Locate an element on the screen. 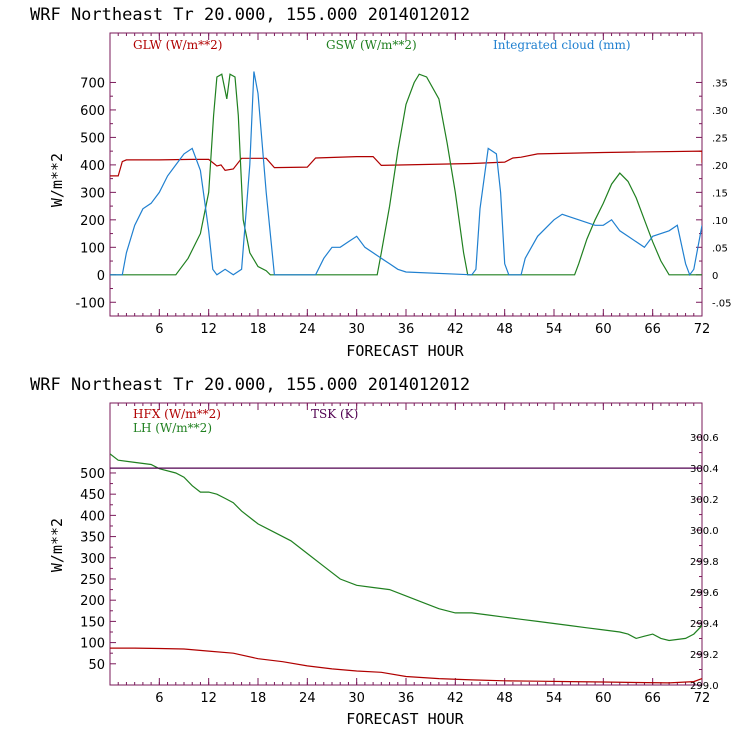  y2-tick-label: .30 is located at coordinates (720, 111).